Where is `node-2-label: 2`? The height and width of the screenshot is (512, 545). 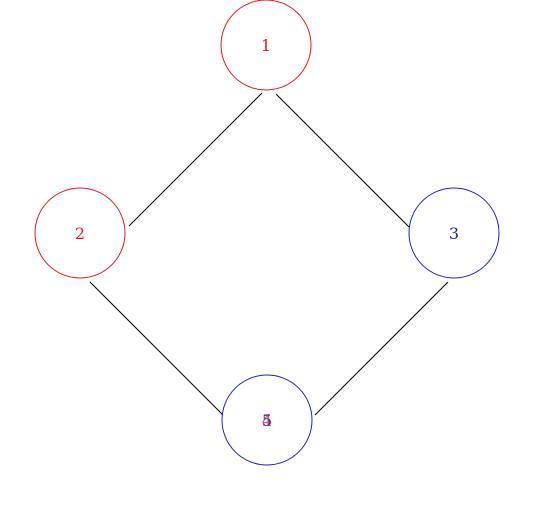 node-2-label: 2 is located at coordinates (80, 233).